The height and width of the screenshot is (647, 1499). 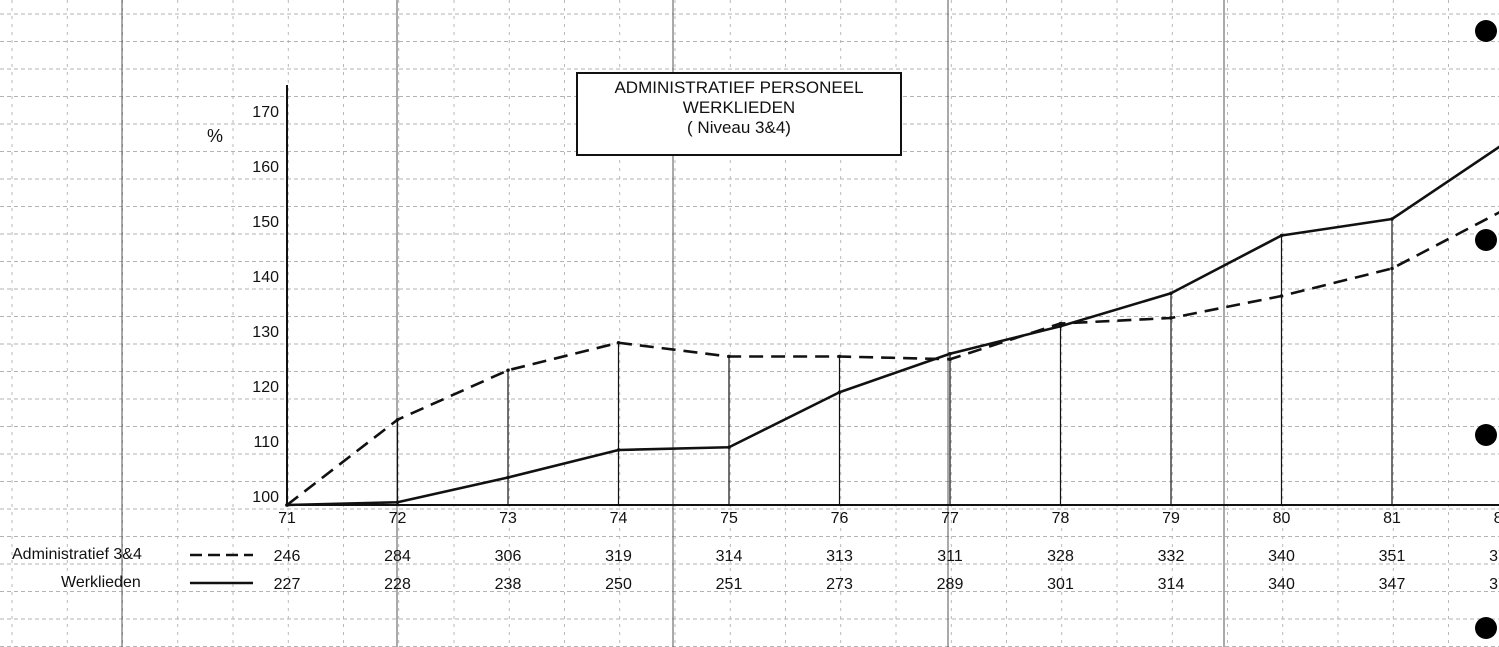 I want to click on absolute-value-label: 379, so click(x=1494, y=556).